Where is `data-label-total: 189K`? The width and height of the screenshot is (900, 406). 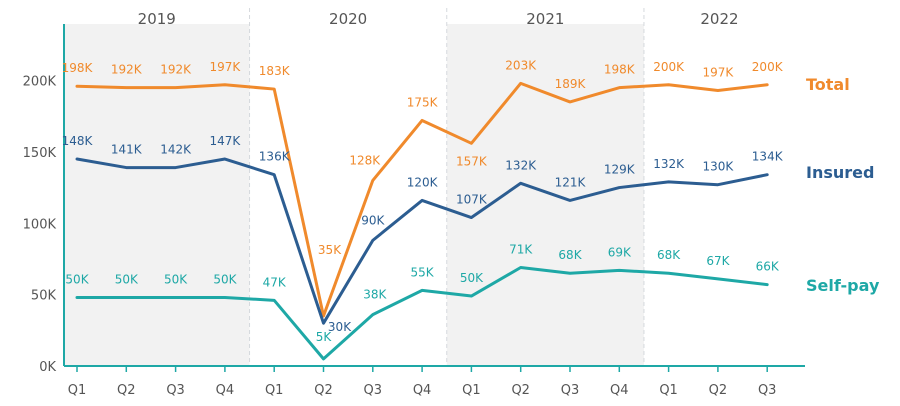
data-label-total: 189K is located at coordinates (571, 84).